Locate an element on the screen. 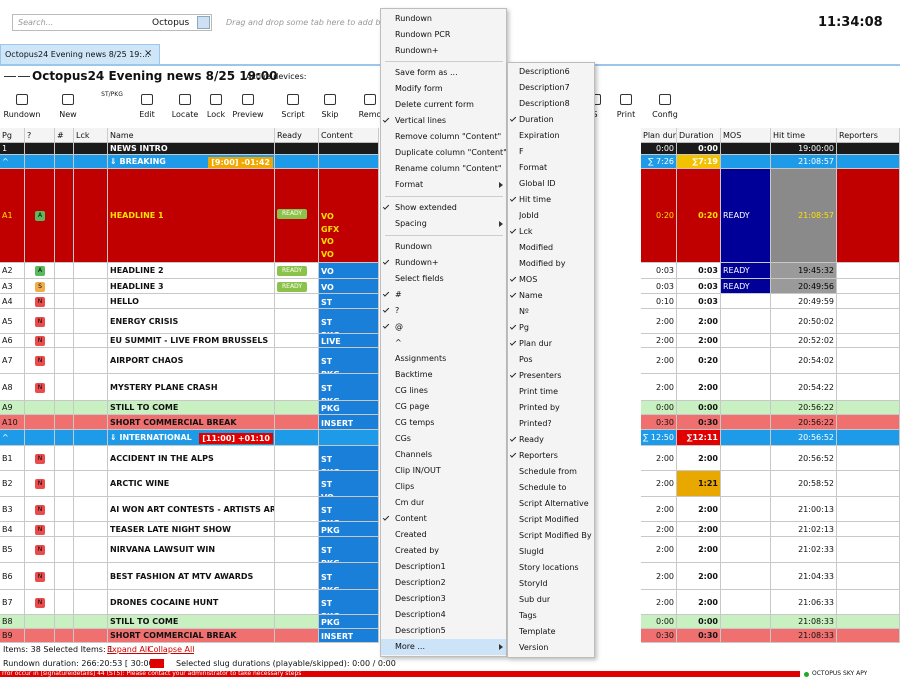 The height and width of the screenshot is (677, 900). menu-item: Plan dur is located at coordinates (551, 344).